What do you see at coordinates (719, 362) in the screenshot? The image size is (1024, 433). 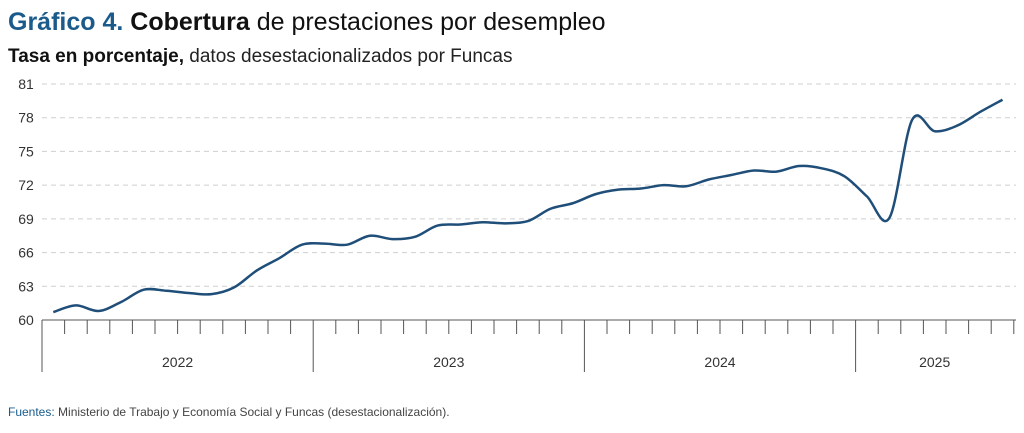 I see `x-tick-label: 2024` at bounding box center [719, 362].